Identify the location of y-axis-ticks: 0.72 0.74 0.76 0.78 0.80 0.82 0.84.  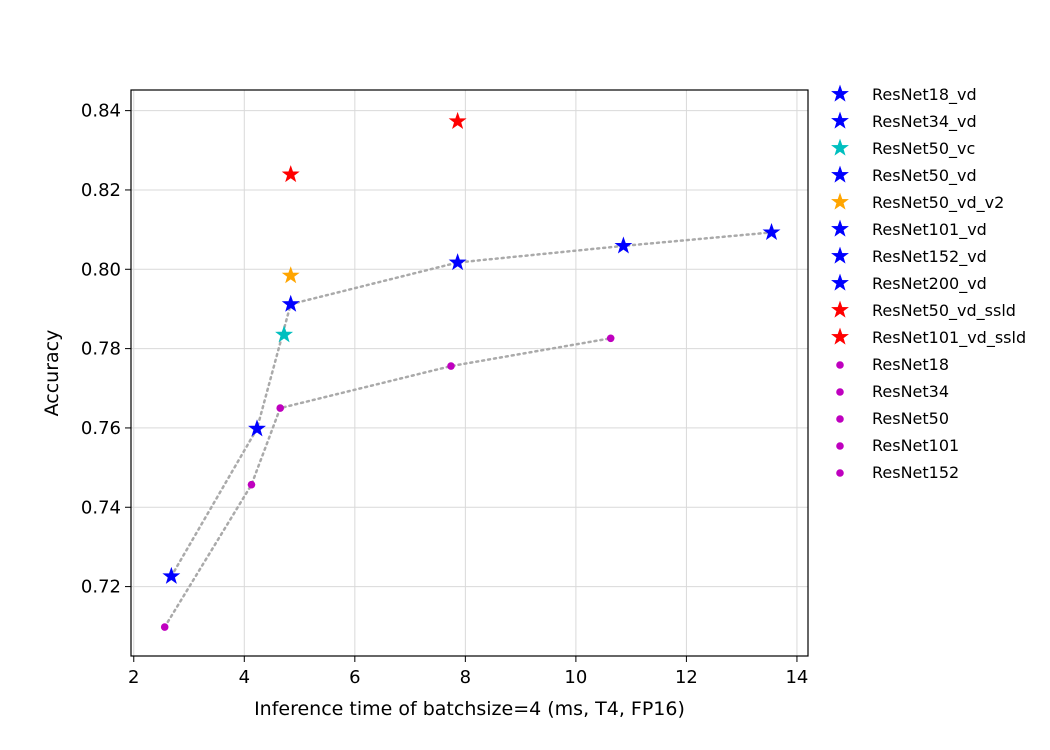
(106, 349).